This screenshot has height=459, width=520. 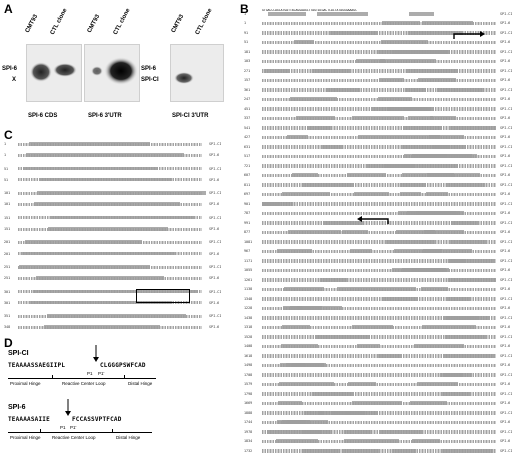 What do you see at coordinates (150, 80) in the screenshot?
I see `blot2-band-spici-label: SPI-CI` at bounding box center [150, 80].